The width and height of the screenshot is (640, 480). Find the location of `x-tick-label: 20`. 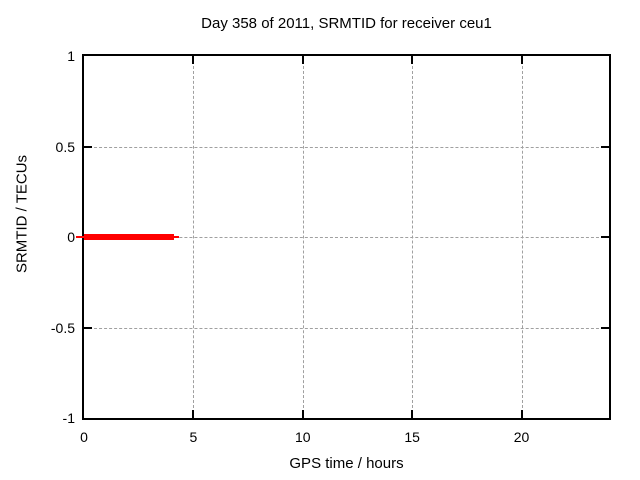

x-tick-label: 20 is located at coordinates (521, 437).